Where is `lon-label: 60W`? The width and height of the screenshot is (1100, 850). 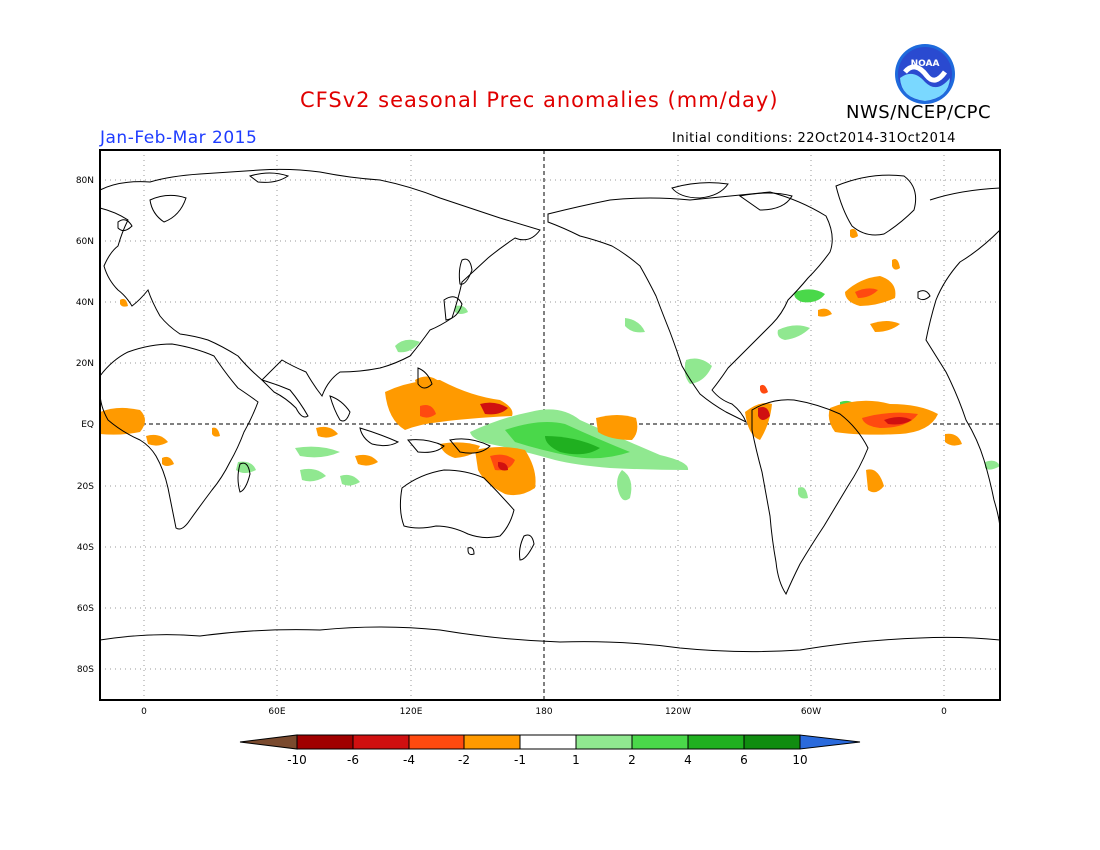
lon-label: 60W is located at coordinates (811, 712).